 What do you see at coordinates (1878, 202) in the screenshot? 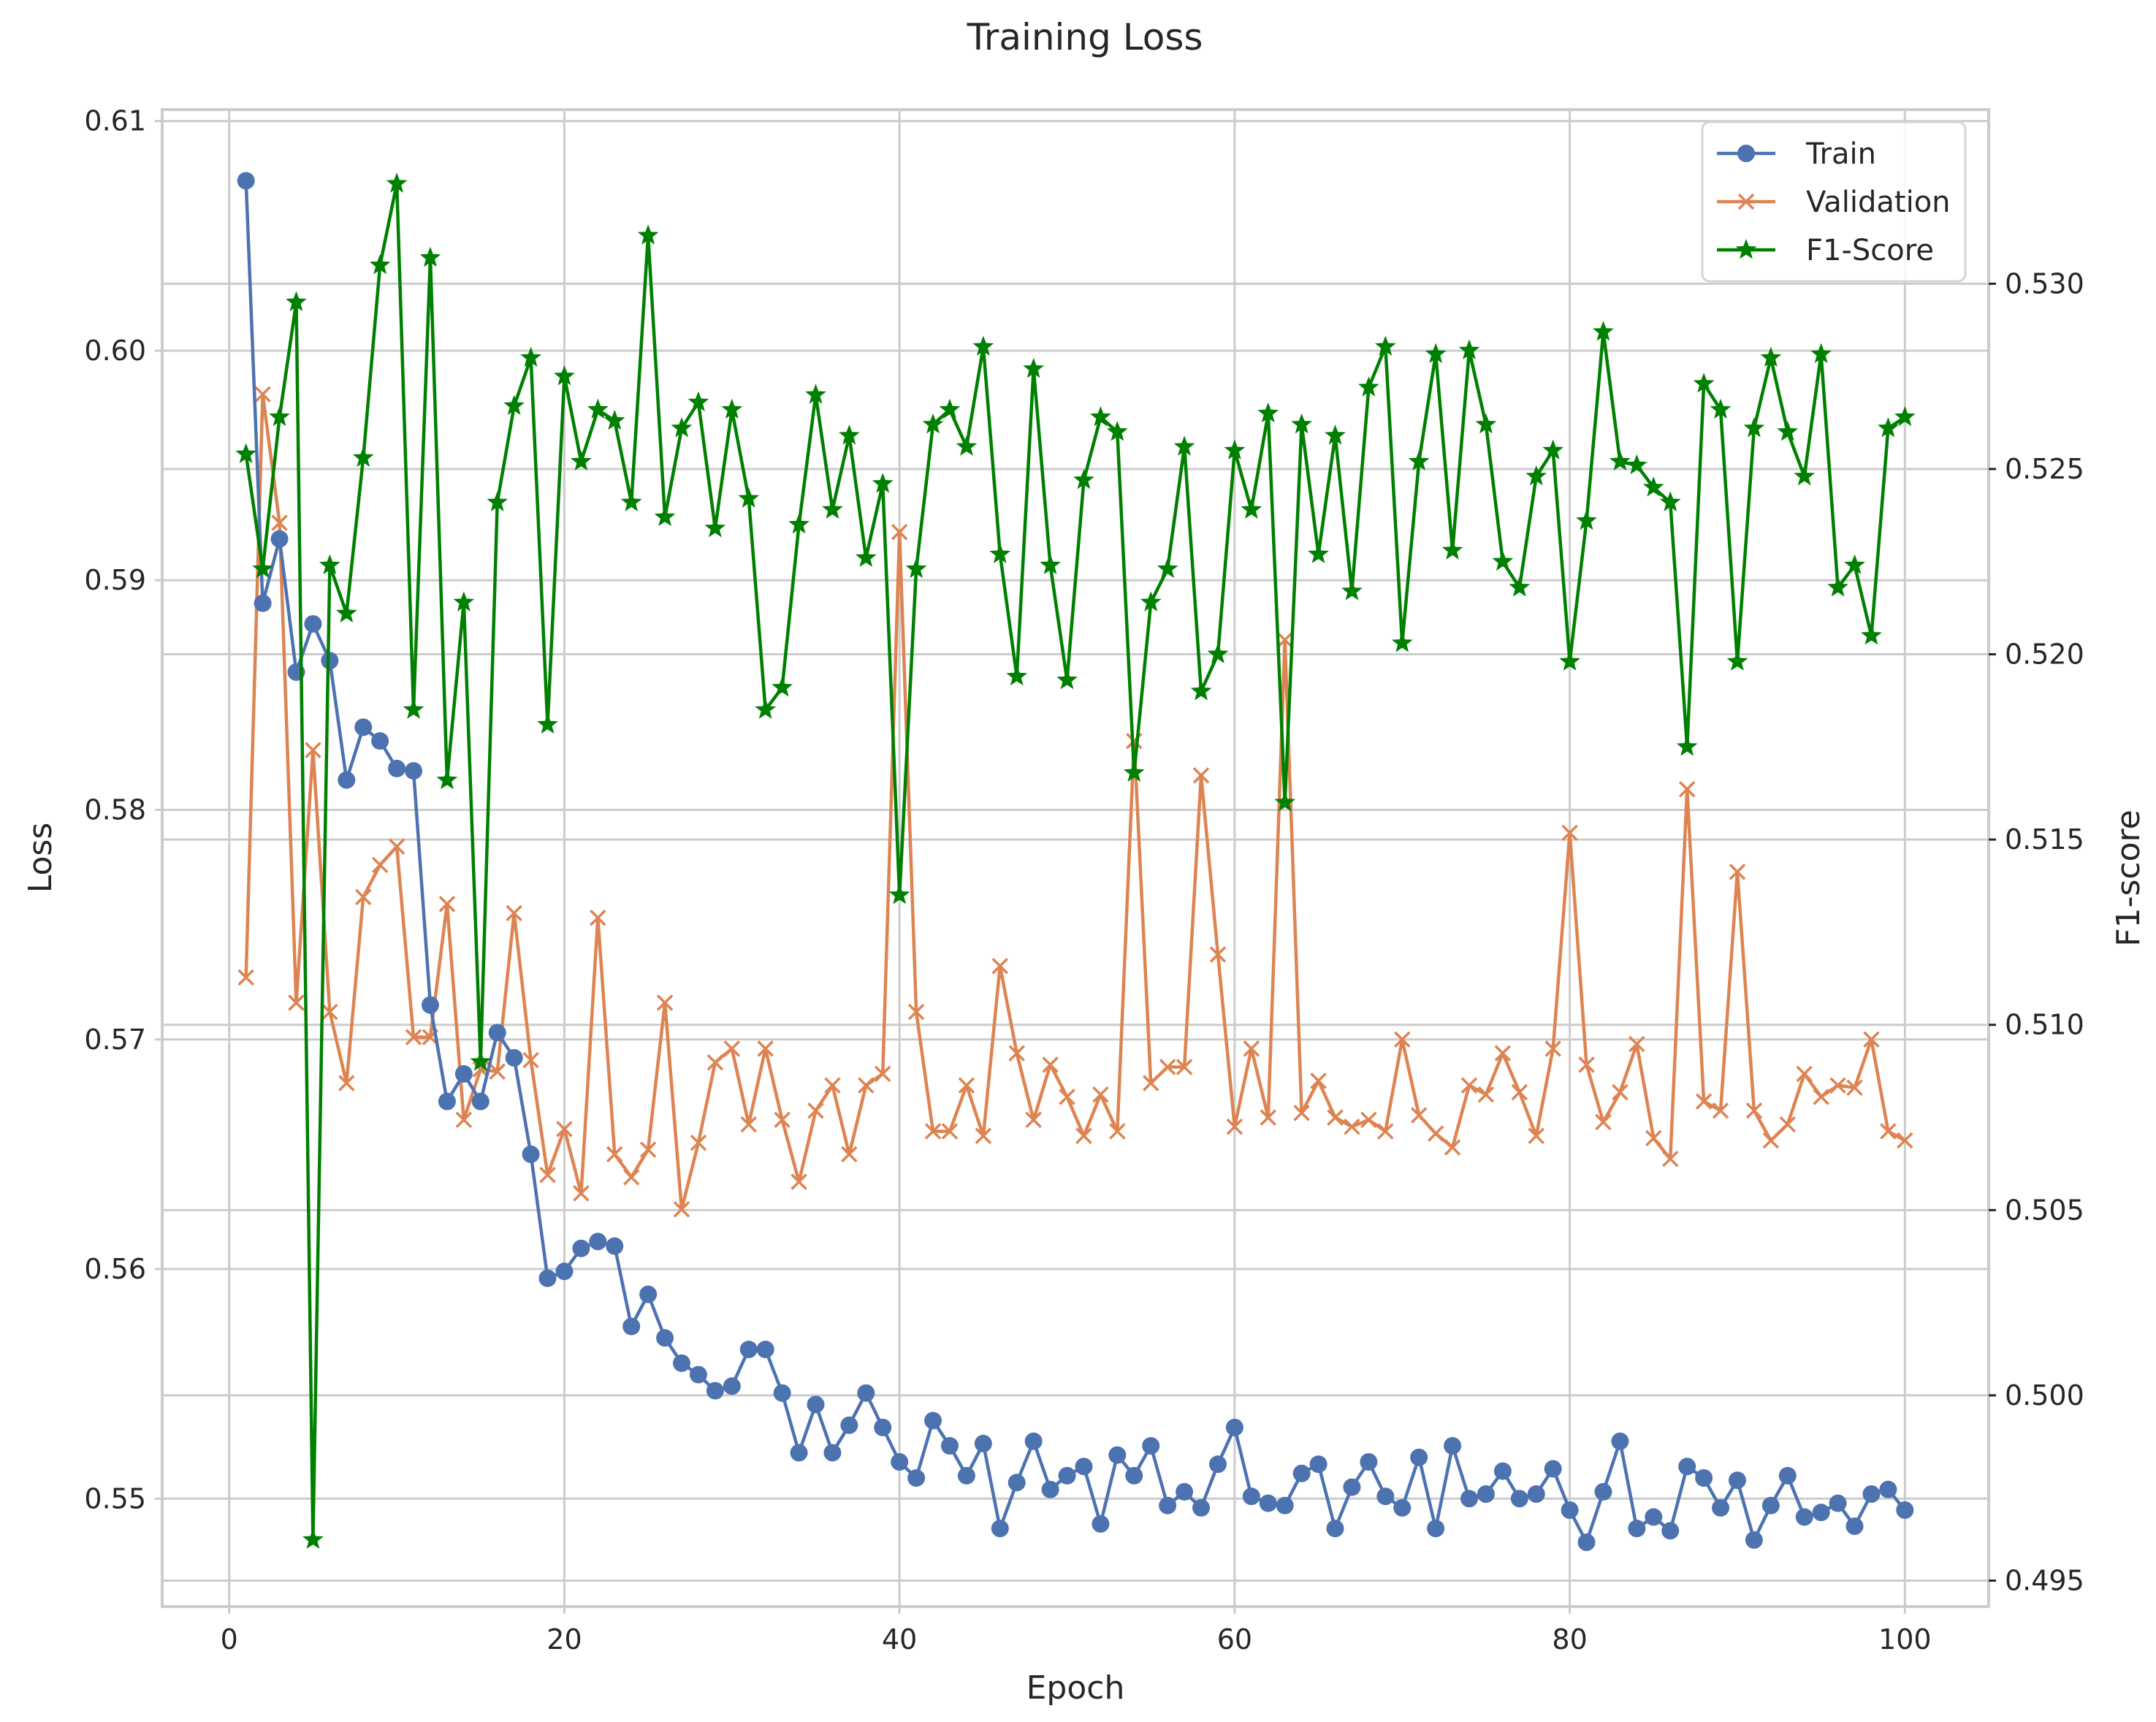
I see `legend-label-validation: Validation` at bounding box center [1878, 202].